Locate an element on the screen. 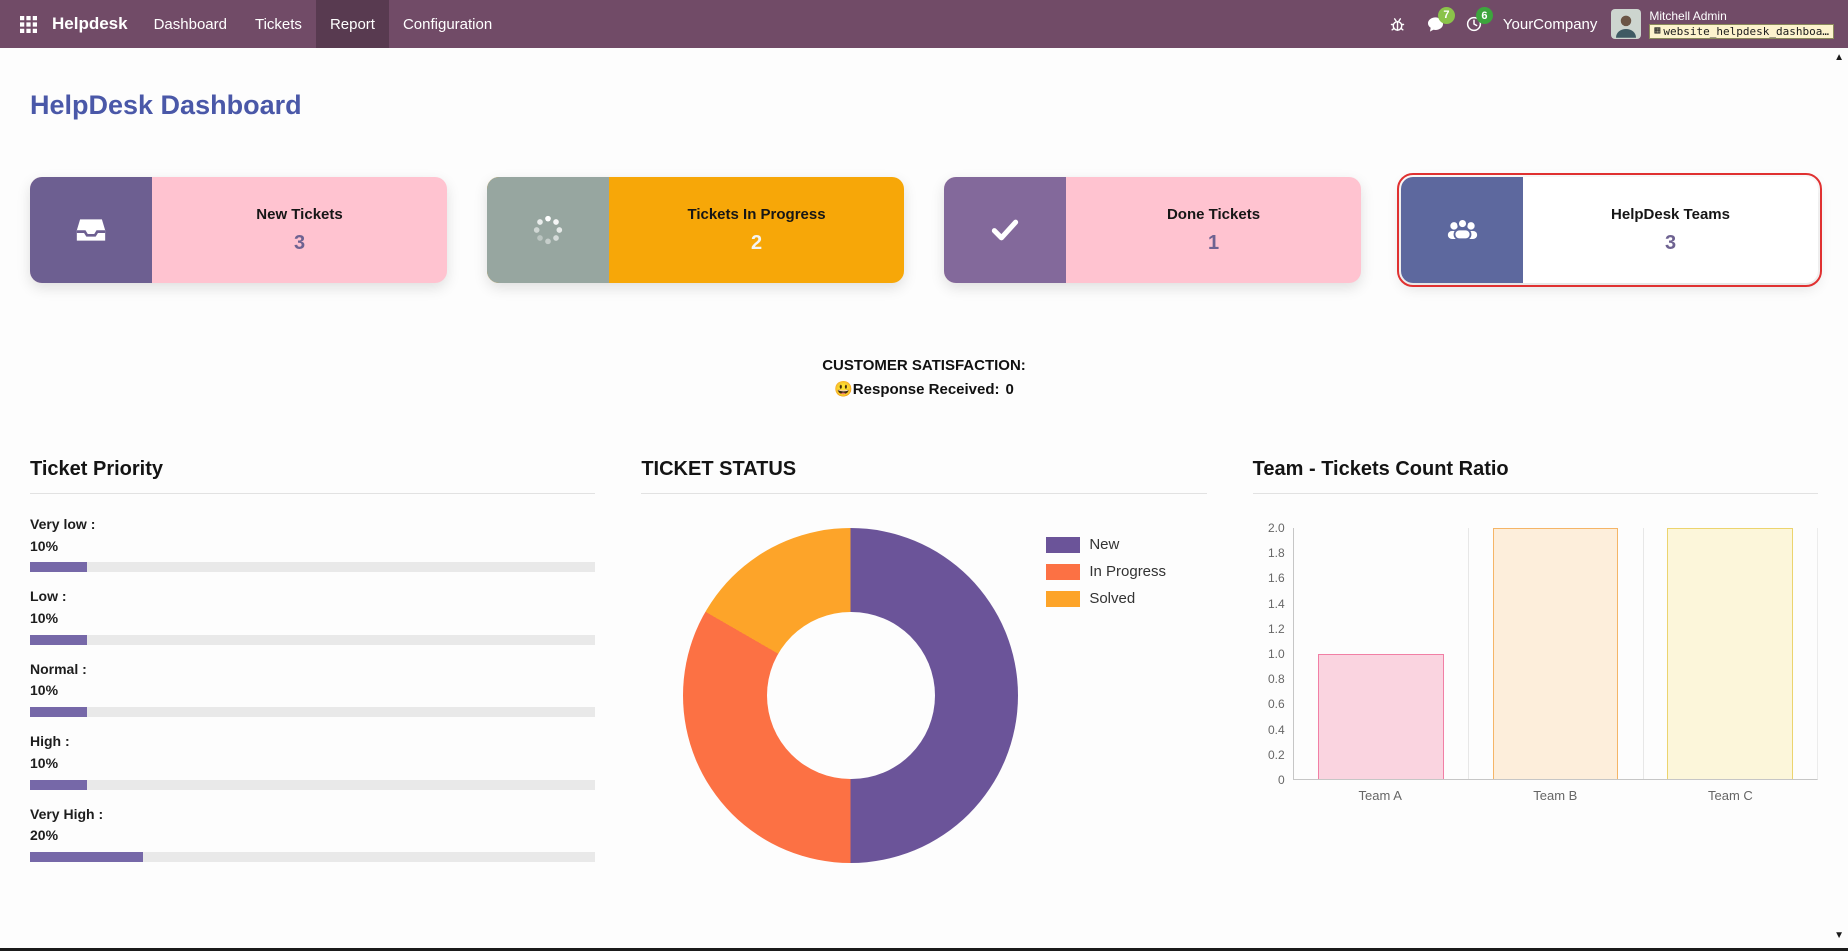 Image resolution: width=1848 pixels, height=951 pixels. satisfaction-heading: CUSTOMER SATISFACTION: is located at coordinates (924, 365).